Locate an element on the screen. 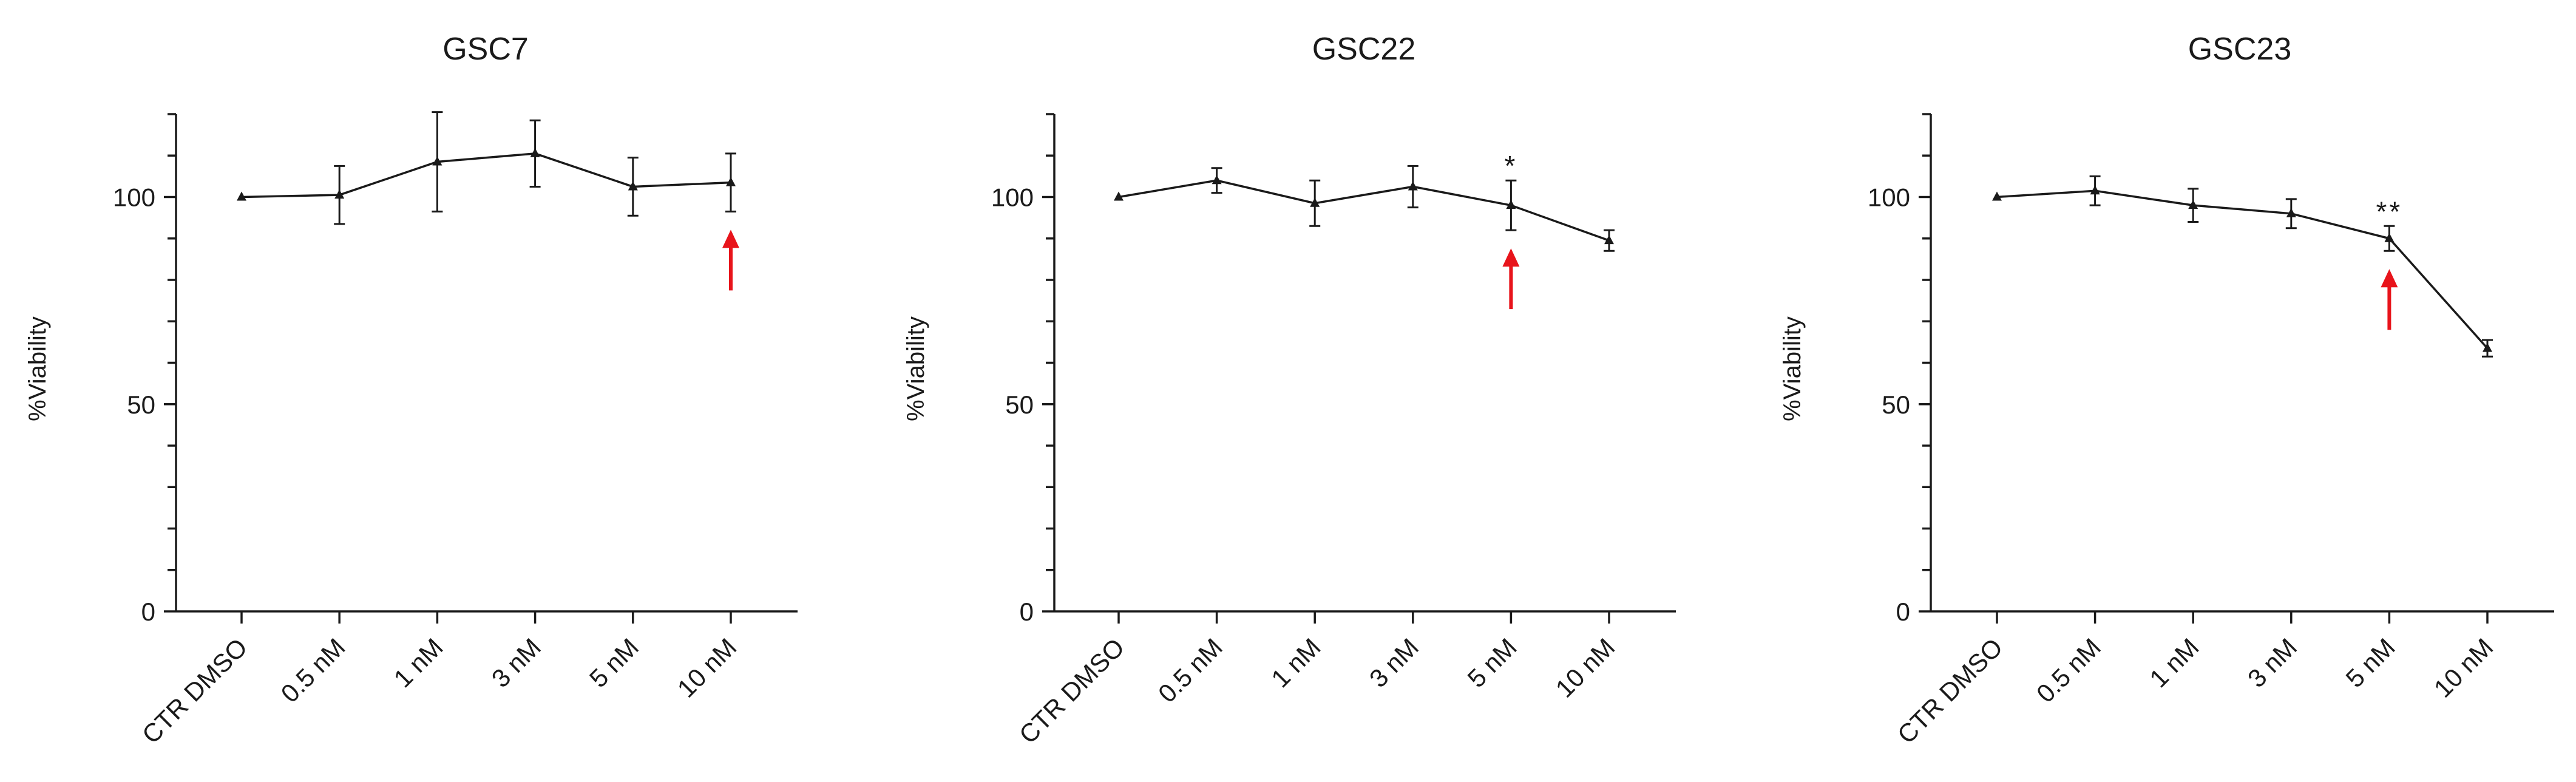 Image resolution: width=2576 pixels, height=782 pixels. chart-title: GSC23 is located at coordinates (2240, 49).